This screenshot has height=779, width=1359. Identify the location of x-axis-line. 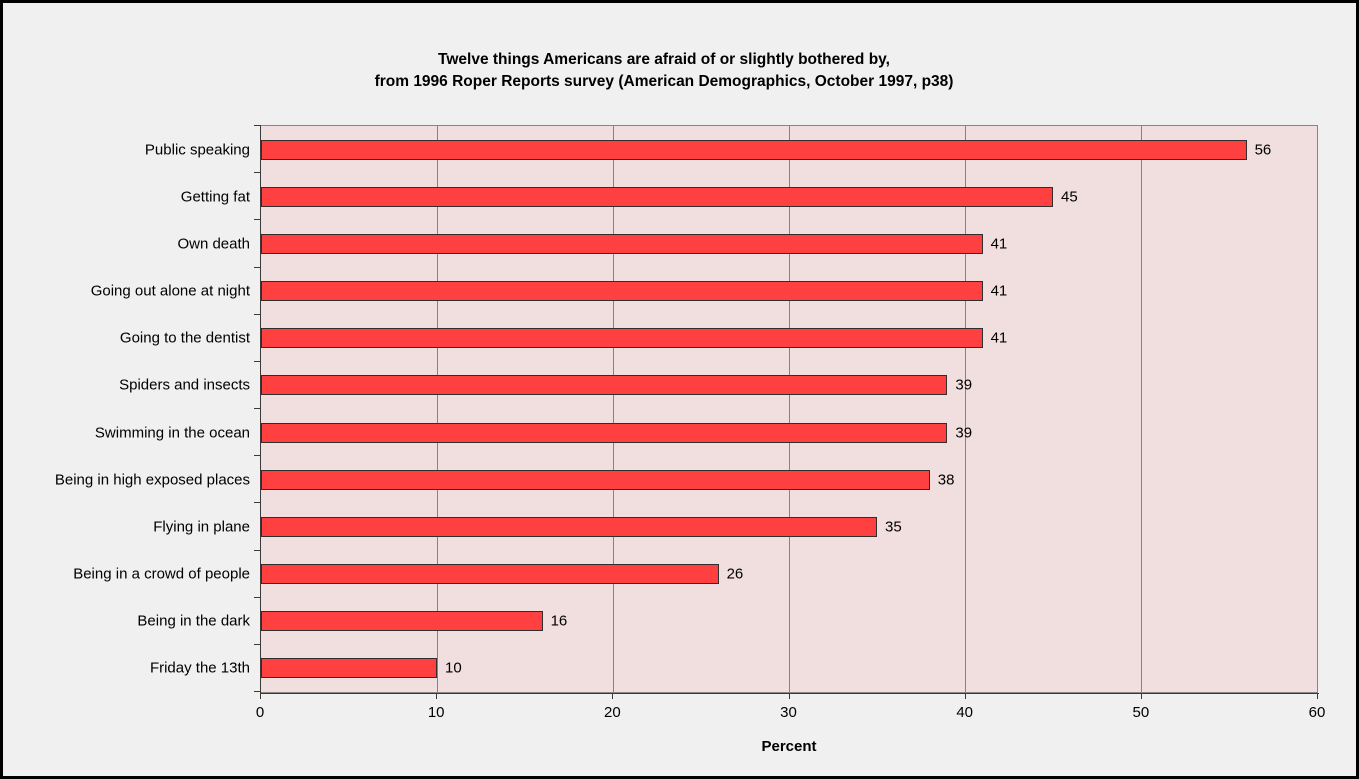
(789, 693).